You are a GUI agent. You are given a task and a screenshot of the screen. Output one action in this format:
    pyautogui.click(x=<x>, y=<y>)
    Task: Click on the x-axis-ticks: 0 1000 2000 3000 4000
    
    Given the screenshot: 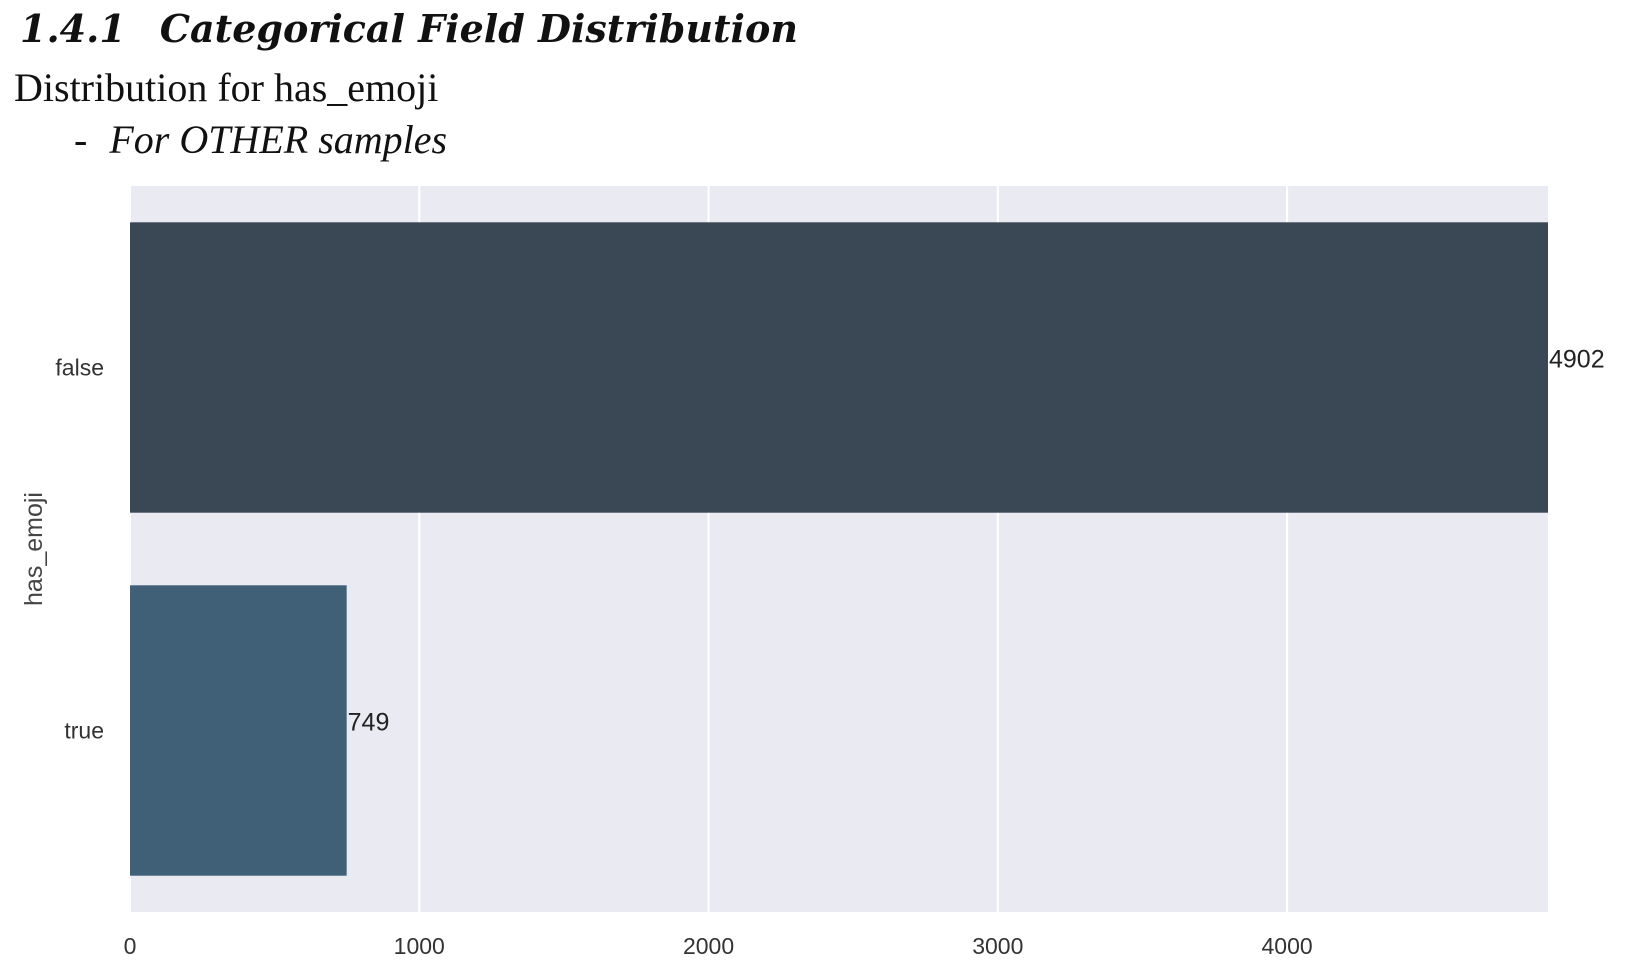 What is the action you would take?
    pyautogui.click(x=718, y=946)
    